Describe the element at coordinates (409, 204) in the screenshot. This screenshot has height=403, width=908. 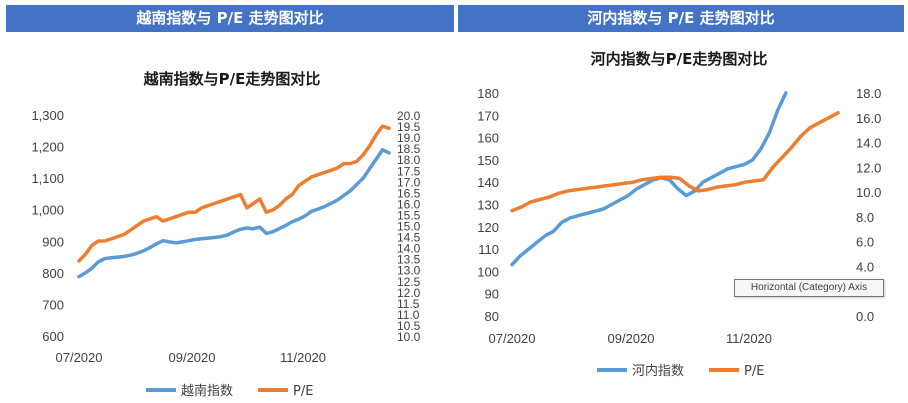
I see `vn-y-right-tick: 16.0` at that location.